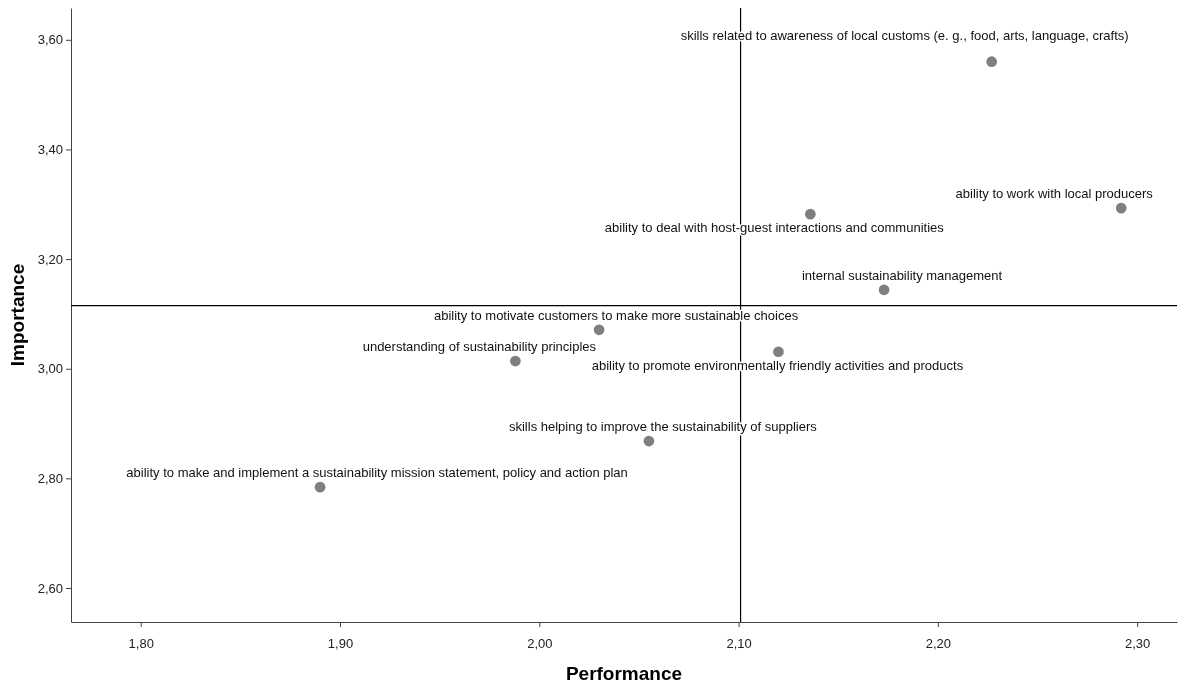 This screenshot has height=691, width=1191. What do you see at coordinates (50, 259) in the screenshot?
I see `y-tick-label: 3,20` at bounding box center [50, 259].